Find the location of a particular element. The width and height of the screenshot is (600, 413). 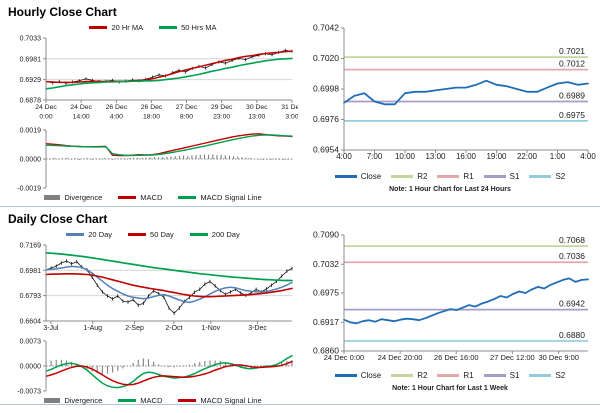

svg-text: 0.6954 is located at coordinates (326, 150).